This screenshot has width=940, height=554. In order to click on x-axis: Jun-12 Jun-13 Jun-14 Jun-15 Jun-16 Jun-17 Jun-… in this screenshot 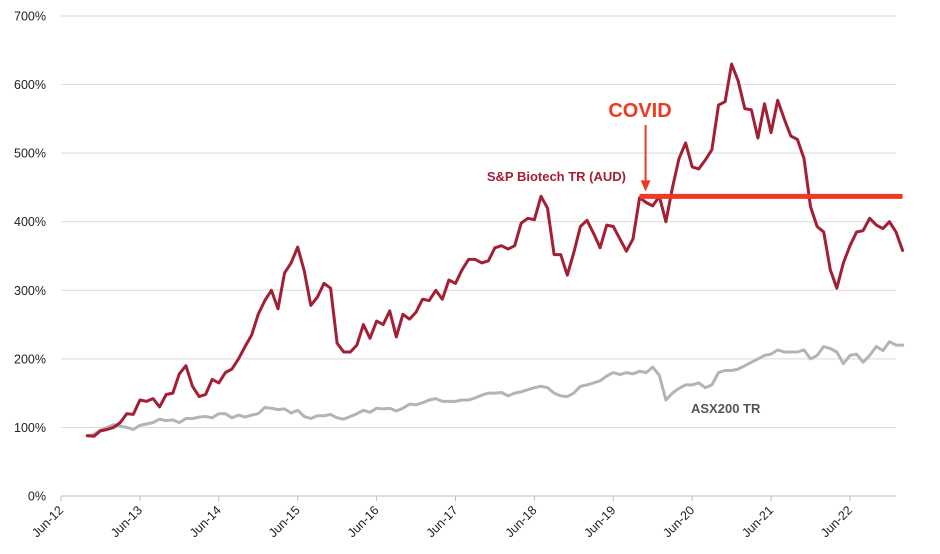, I will do `click(462, 517)`.